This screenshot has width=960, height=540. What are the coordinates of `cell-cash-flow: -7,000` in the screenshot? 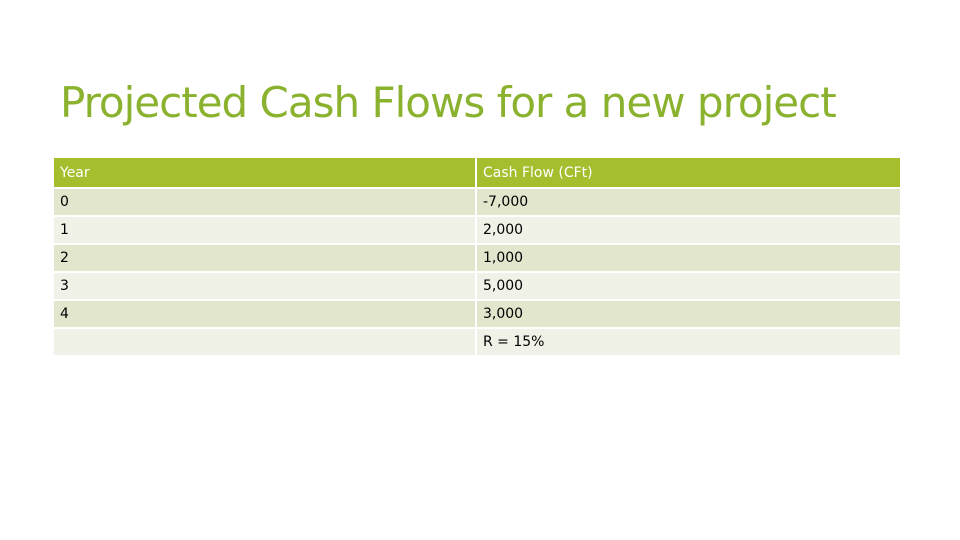 It's located at (687, 202).